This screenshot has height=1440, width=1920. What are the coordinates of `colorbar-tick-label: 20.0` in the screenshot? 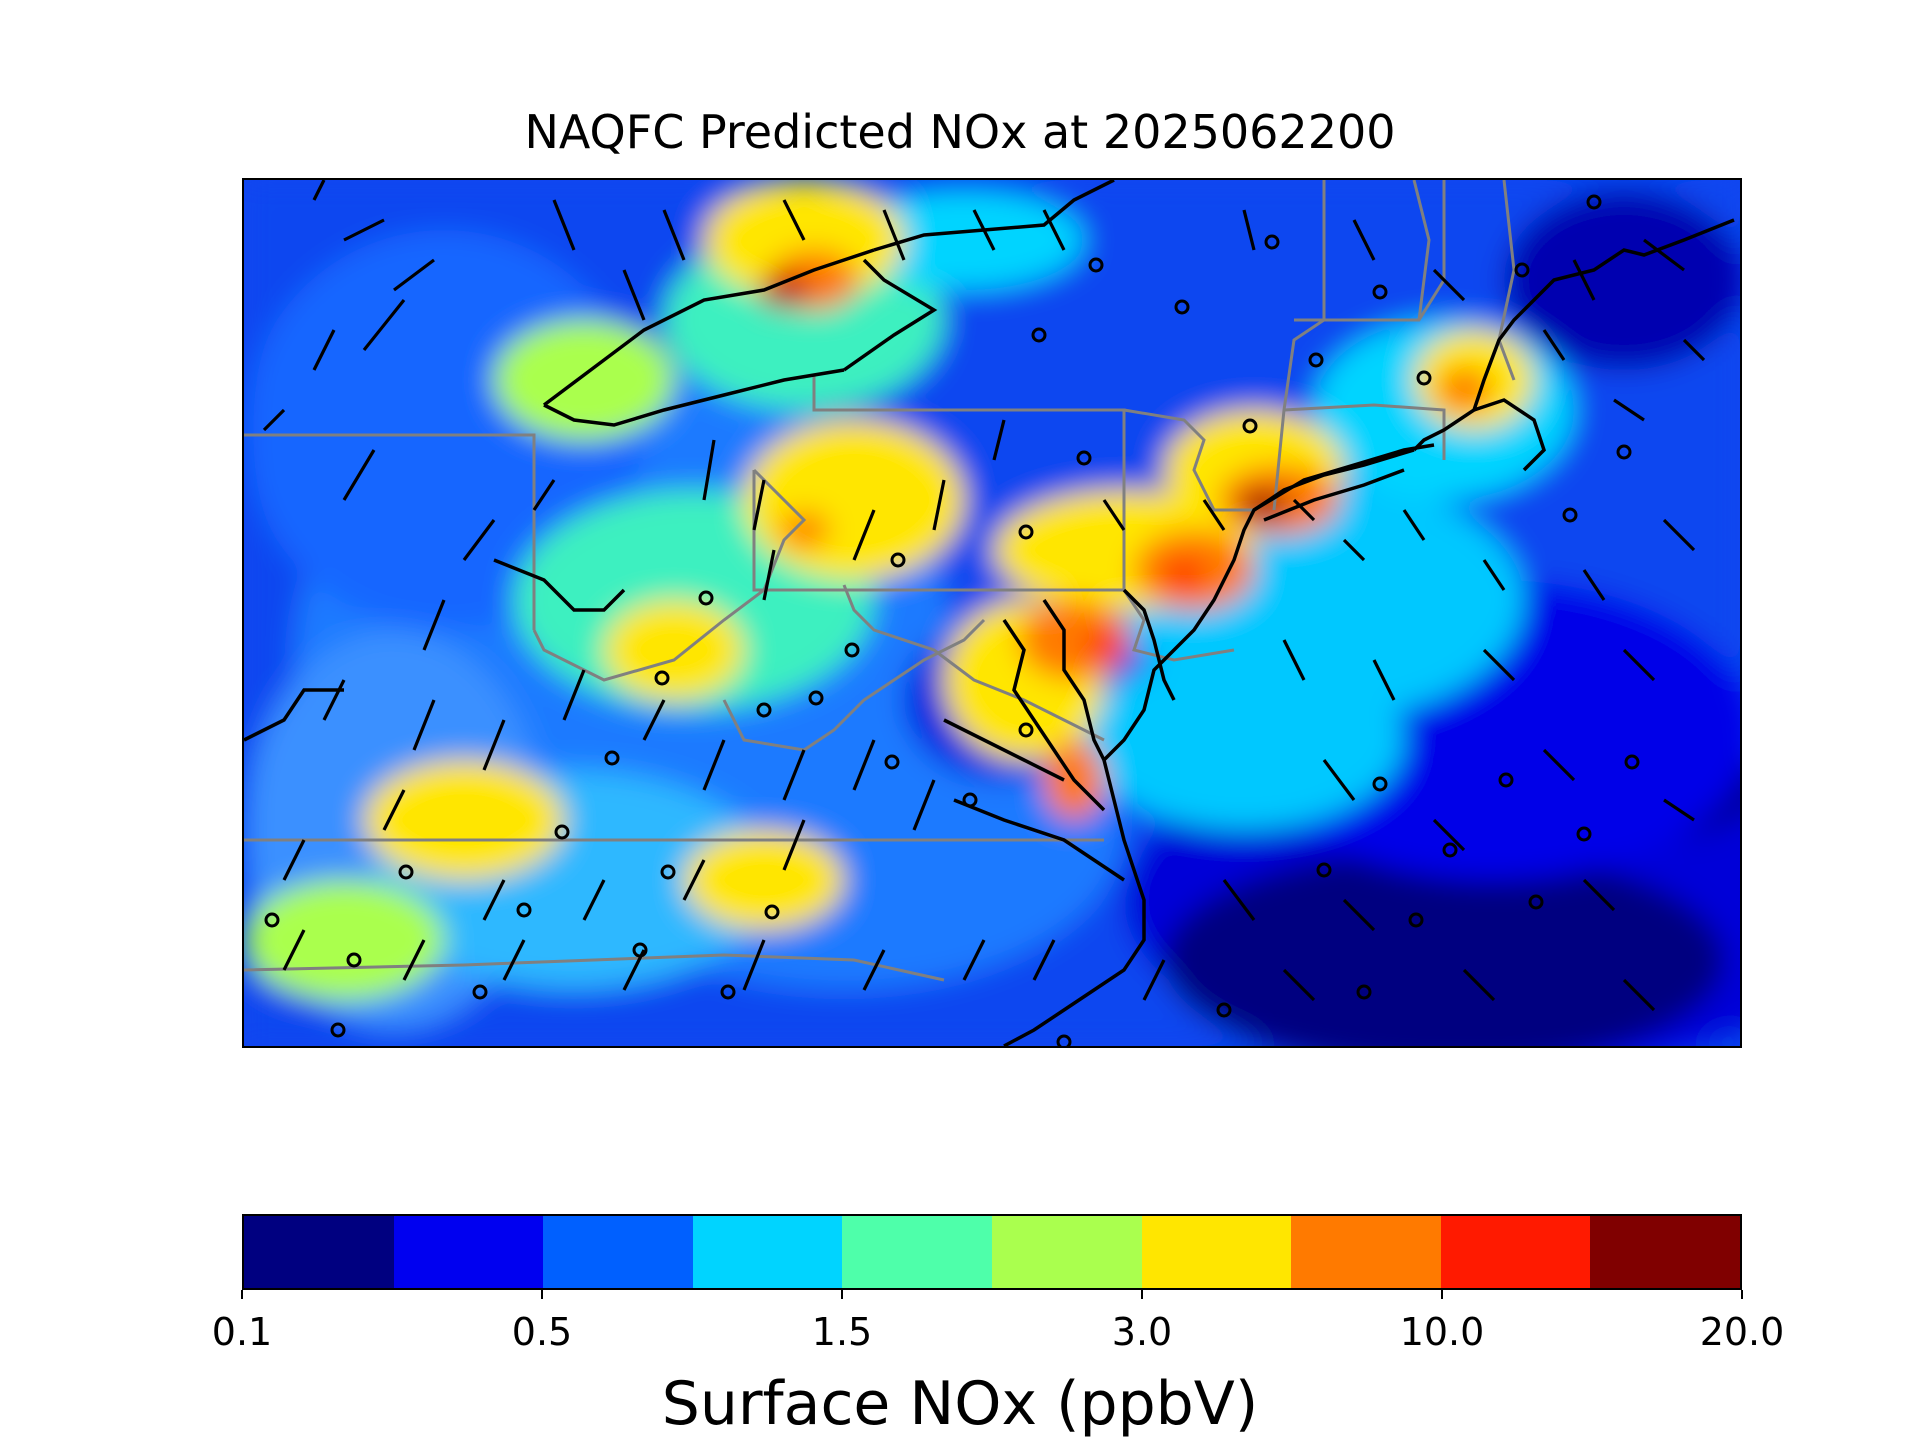 It's located at (1742, 1332).